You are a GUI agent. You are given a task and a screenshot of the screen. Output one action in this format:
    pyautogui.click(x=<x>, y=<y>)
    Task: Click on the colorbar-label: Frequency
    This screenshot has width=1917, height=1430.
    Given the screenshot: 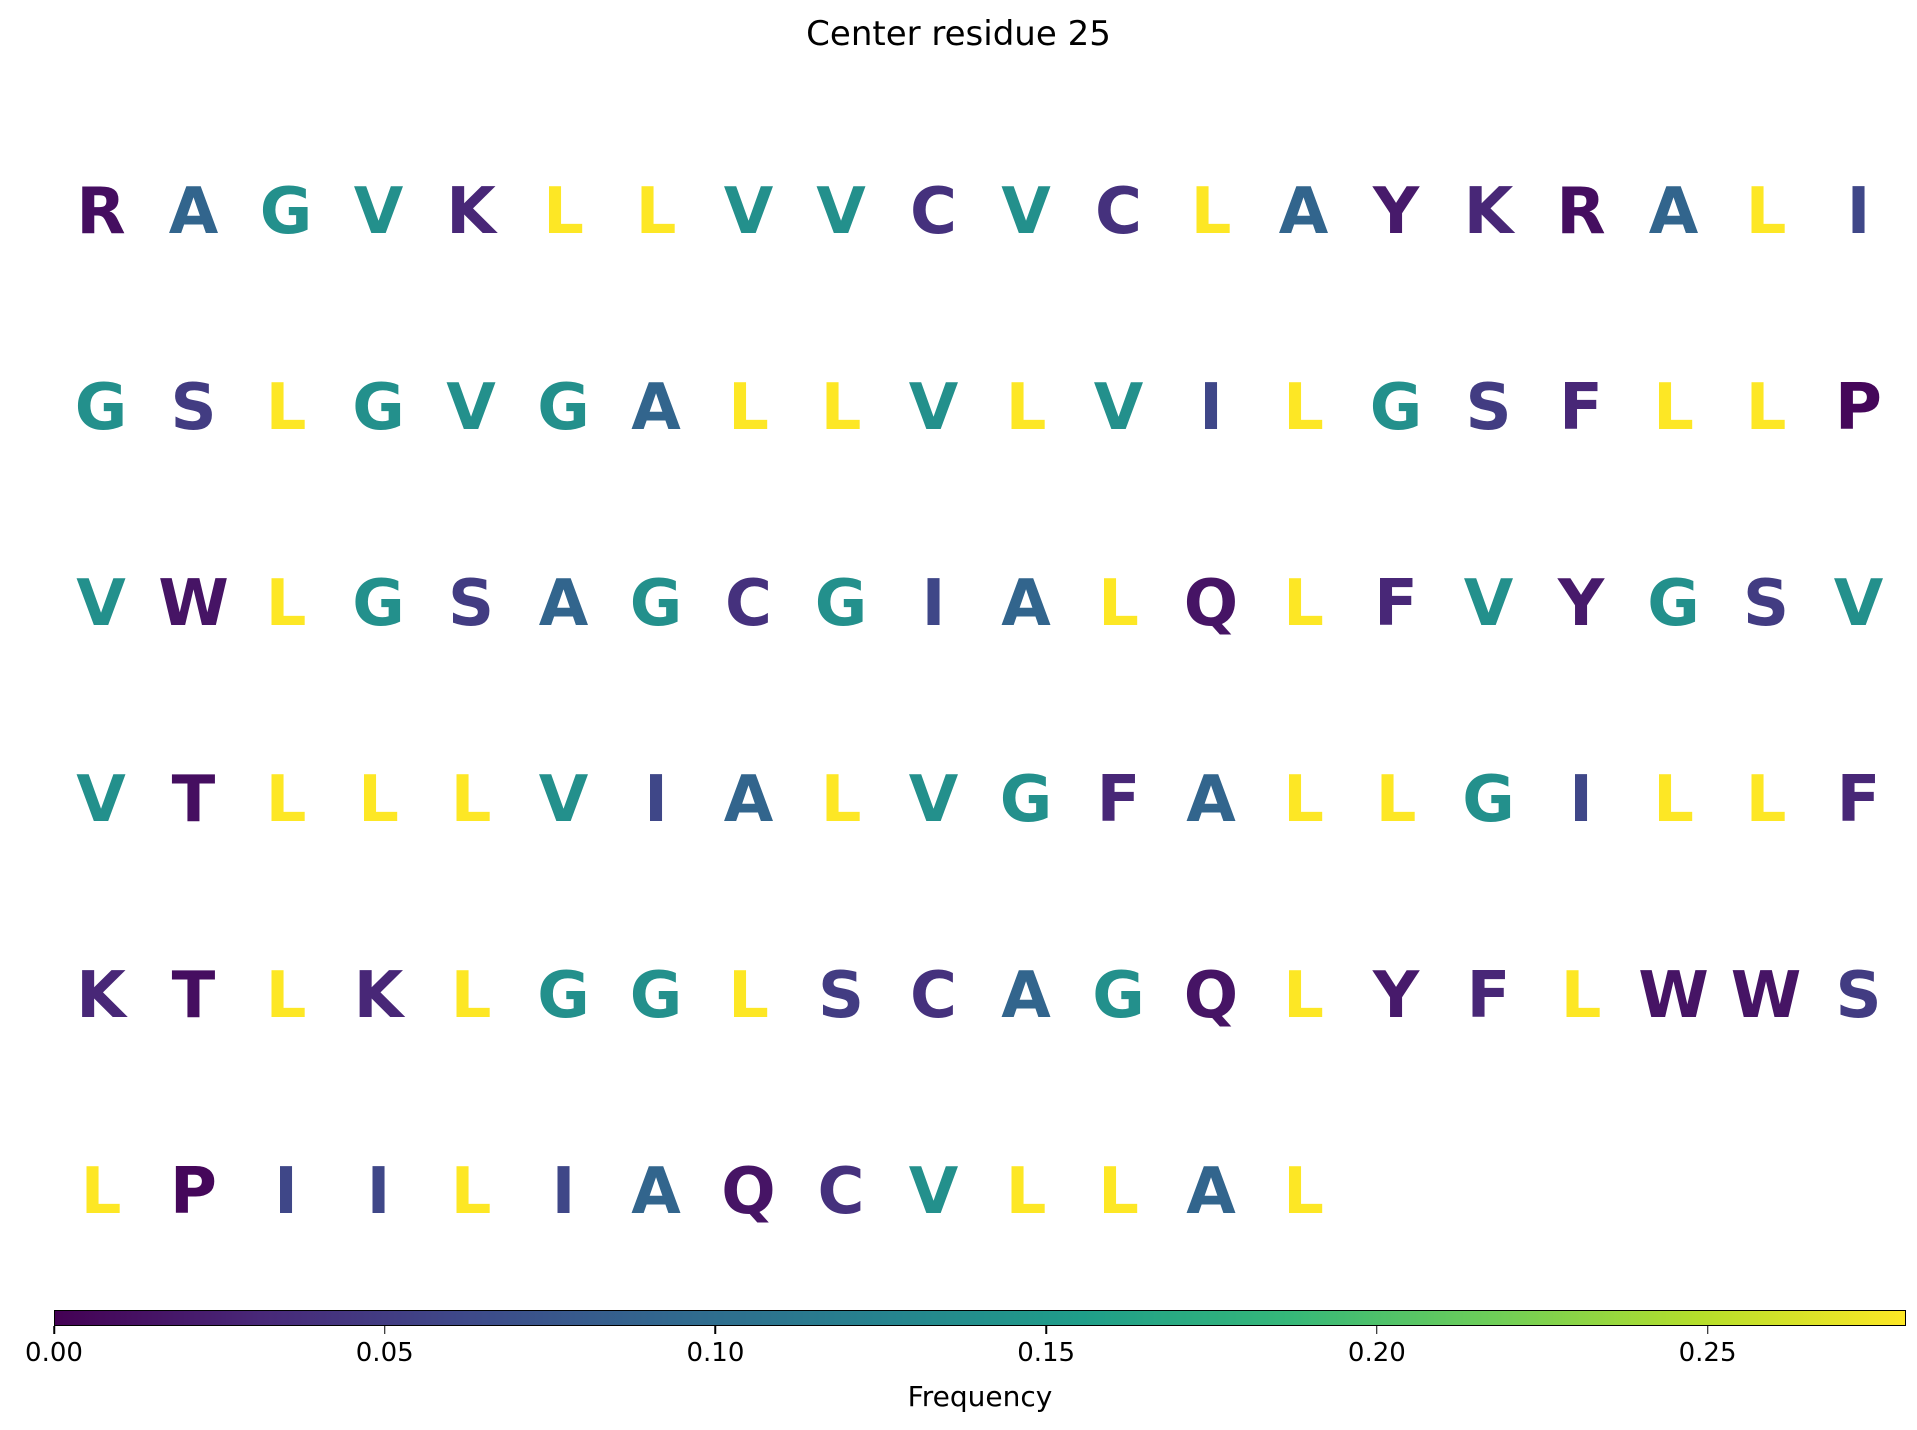 What is the action you would take?
    pyautogui.click(x=980, y=1396)
    